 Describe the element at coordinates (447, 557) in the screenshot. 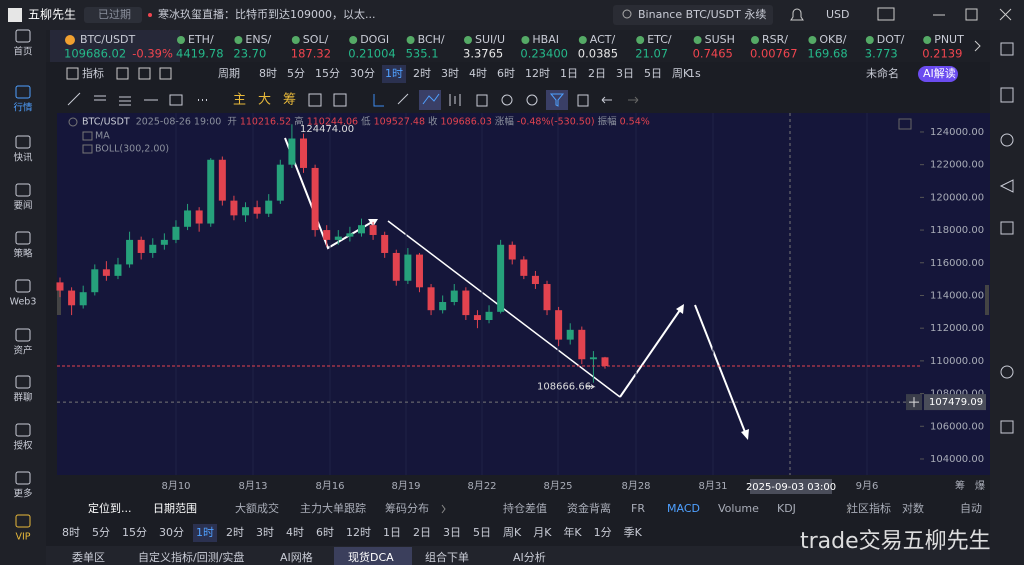

I see `panel-tab: 组合下单` at that location.